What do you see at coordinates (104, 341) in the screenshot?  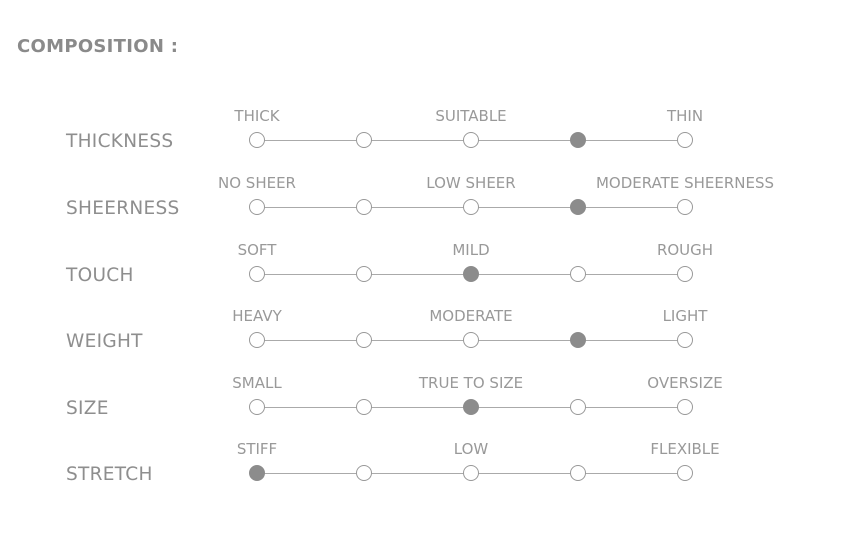 I see `scale-name: WEIGHT` at bounding box center [104, 341].